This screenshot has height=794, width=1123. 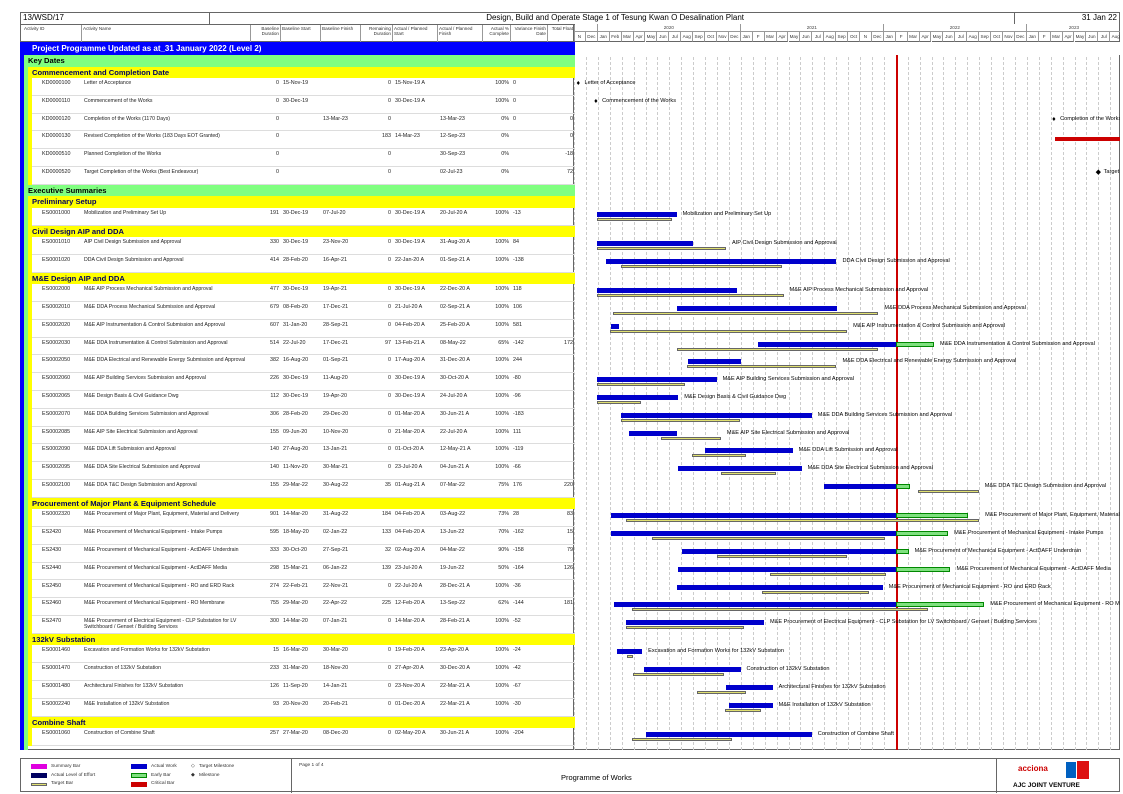 I want to click on cell-bf: 19-Apr-21, so click(x=335, y=289).